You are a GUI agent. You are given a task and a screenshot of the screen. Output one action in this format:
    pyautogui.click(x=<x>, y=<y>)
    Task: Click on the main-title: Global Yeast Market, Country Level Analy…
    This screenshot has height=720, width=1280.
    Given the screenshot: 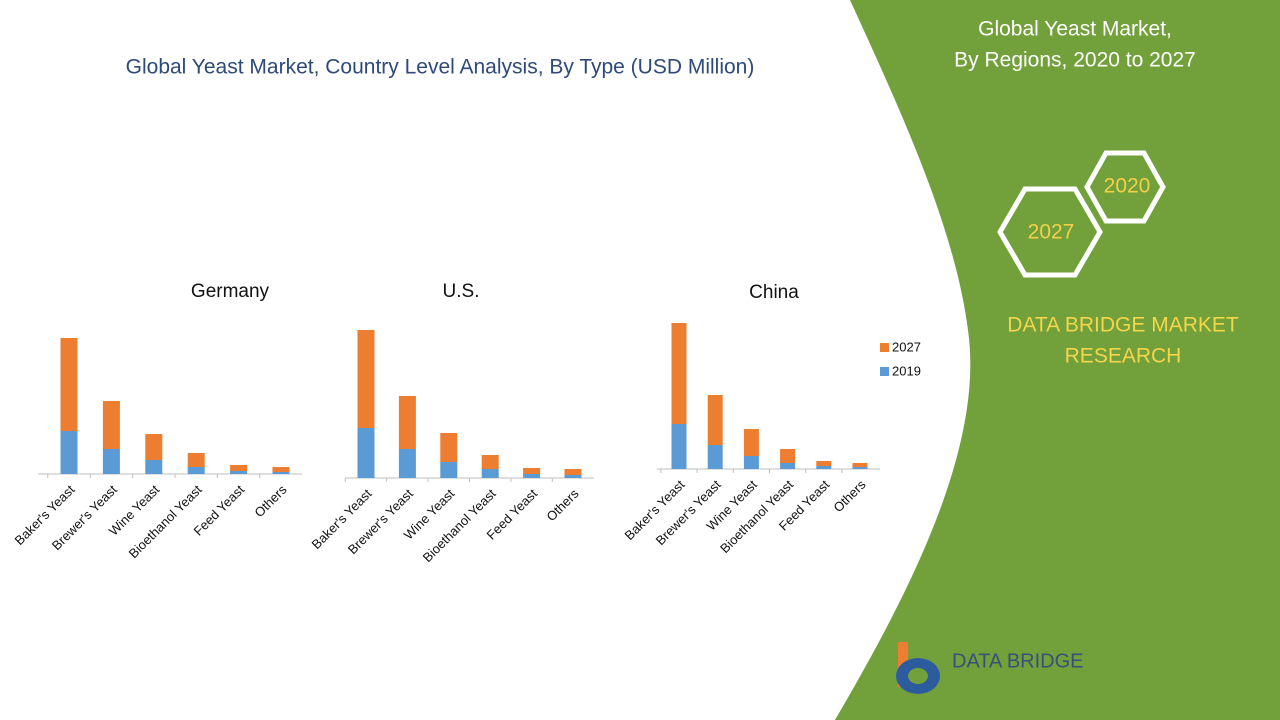 What is the action you would take?
    pyautogui.click(x=440, y=67)
    